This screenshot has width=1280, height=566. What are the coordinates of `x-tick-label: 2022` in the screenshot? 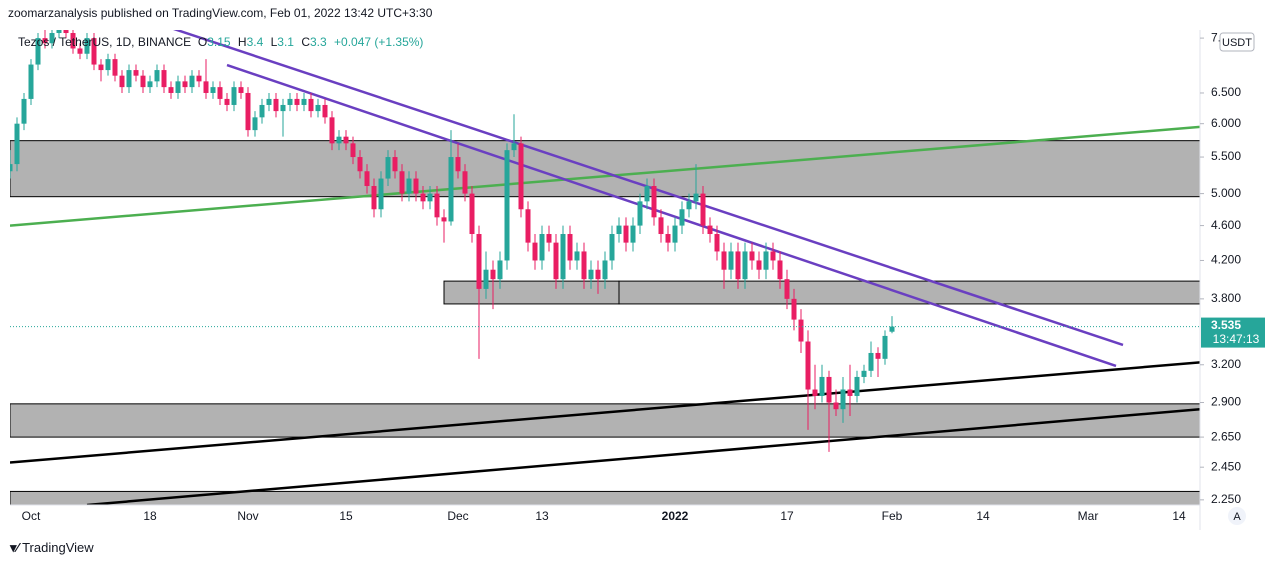 It's located at (675, 516).